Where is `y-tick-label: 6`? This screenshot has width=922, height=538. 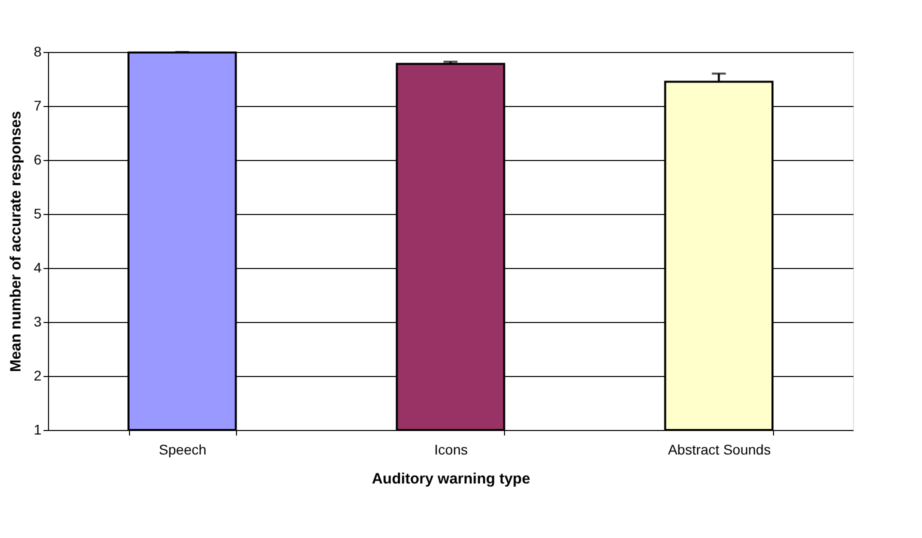
y-tick-label: 6 is located at coordinates (38, 160).